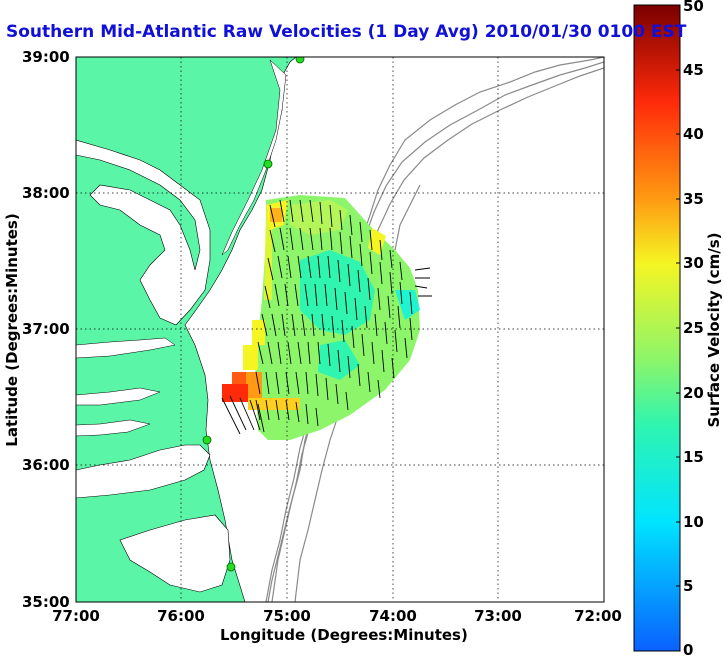 This screenshot has height=659, width=724. I want to click on y-tick-label: 39:00, so click(46, 57).